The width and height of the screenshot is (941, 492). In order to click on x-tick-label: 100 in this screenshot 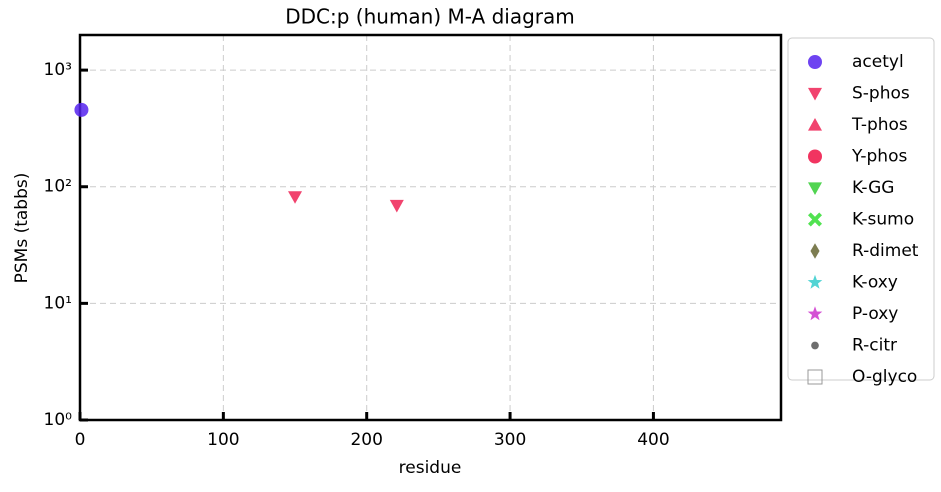, I will do `click(223, 440)`.